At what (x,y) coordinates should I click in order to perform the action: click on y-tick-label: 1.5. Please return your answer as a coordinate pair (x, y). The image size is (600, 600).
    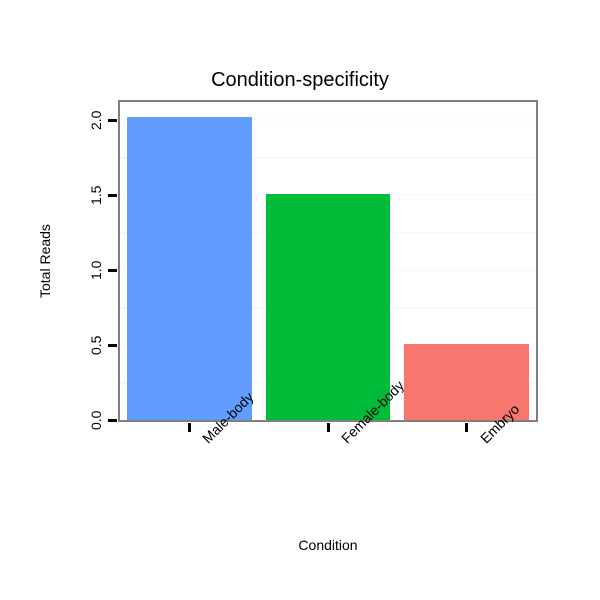
    Looking at the image, I should click on (96, 195).